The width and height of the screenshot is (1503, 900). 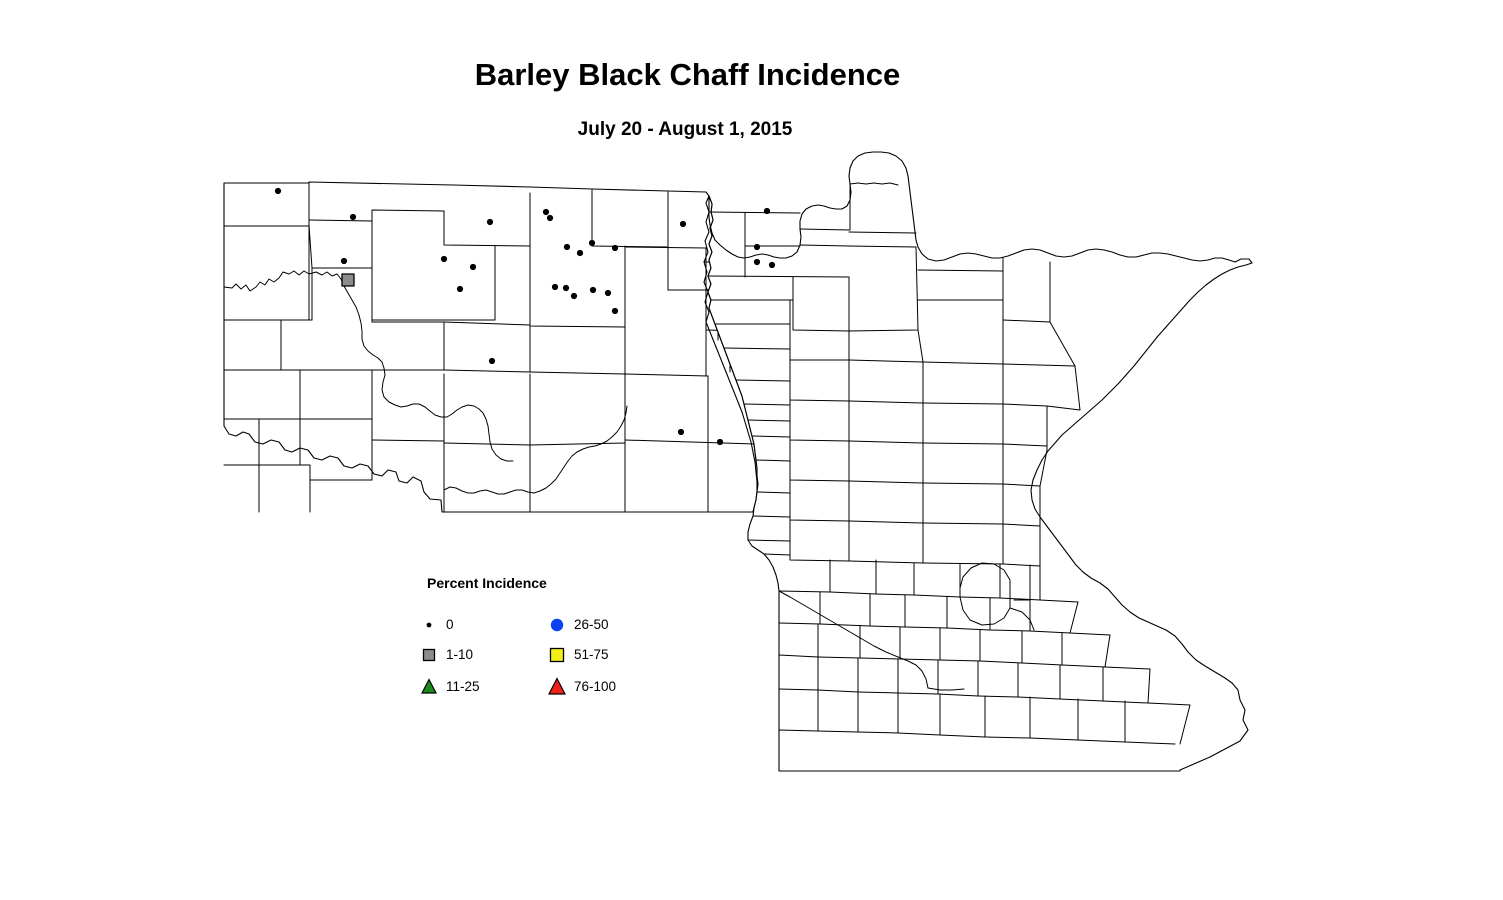 What do you see at coordinates (874, 184) in the screenshot?
I see `mn-north-detail` at bounding box center [874, 184].